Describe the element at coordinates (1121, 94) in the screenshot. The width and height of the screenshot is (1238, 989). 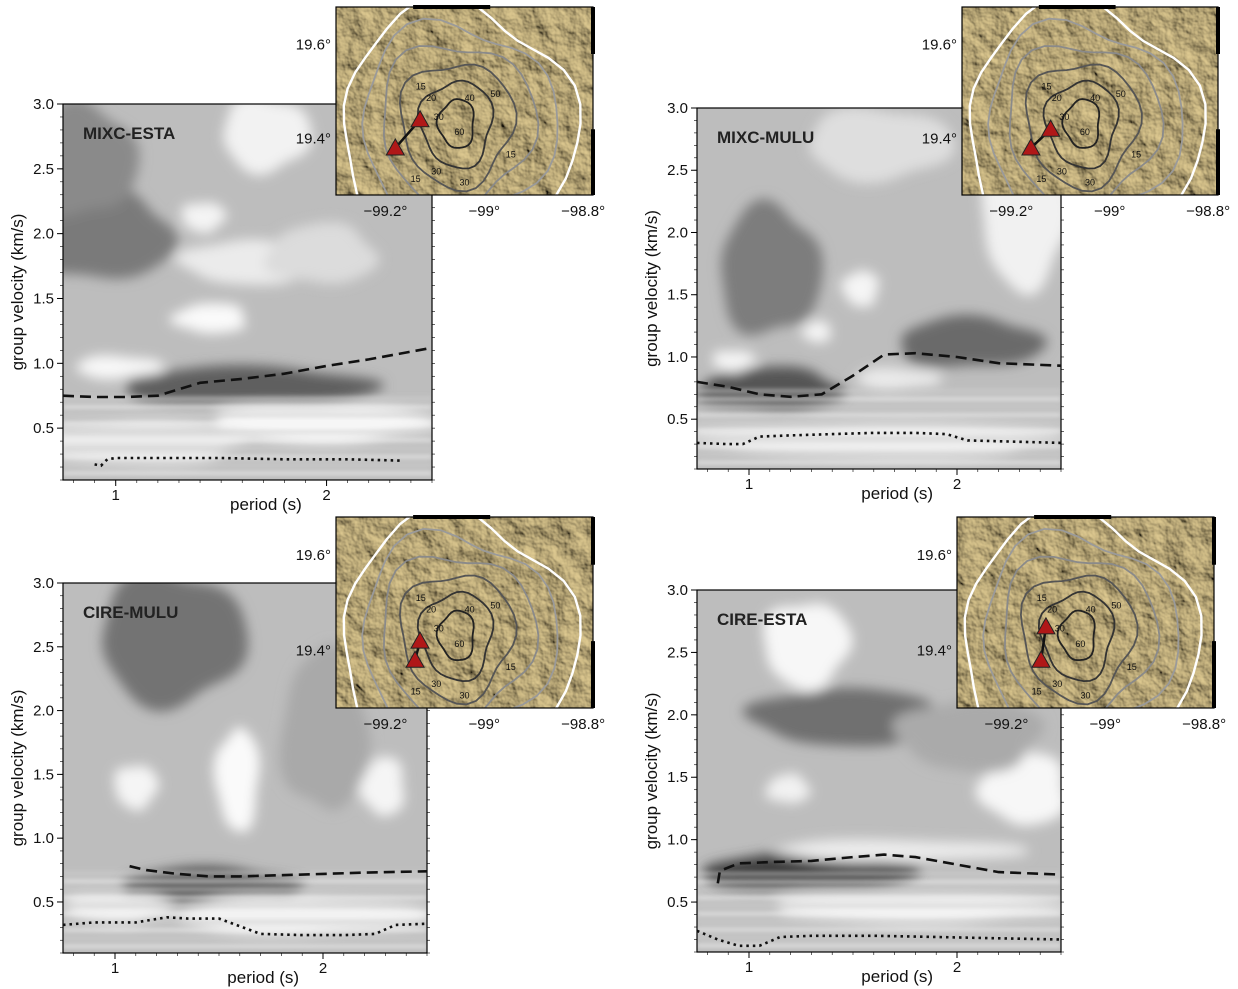
I see `contour-label: 50` at that location.